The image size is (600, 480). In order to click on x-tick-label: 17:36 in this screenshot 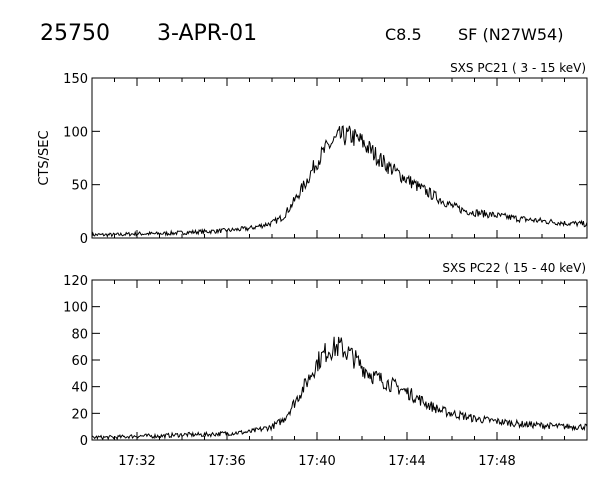, I will do `click(226, 461)`.